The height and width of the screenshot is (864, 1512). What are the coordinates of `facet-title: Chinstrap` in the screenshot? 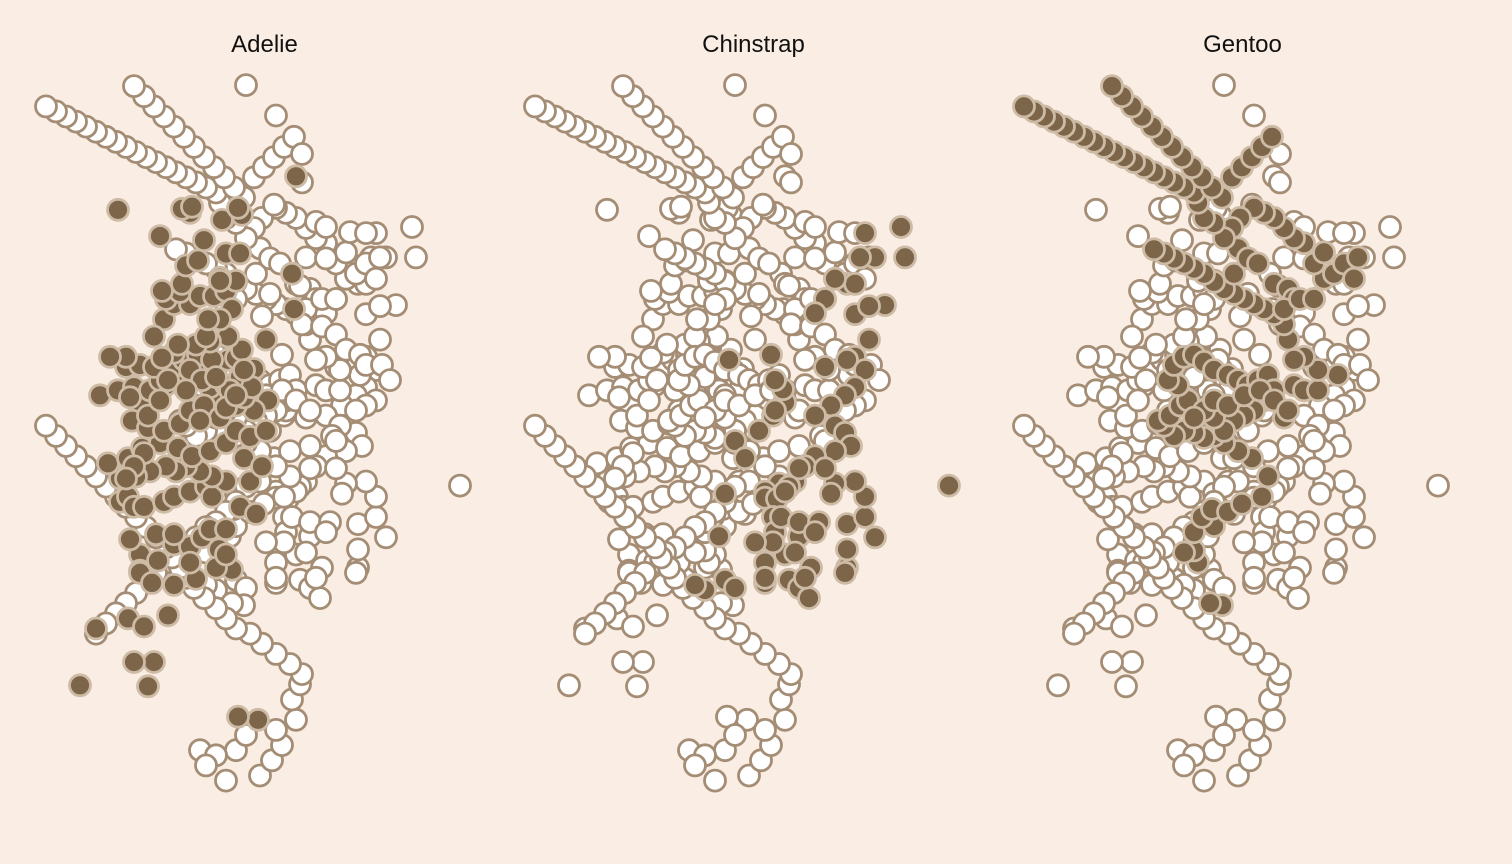 It's located at (753, 44).